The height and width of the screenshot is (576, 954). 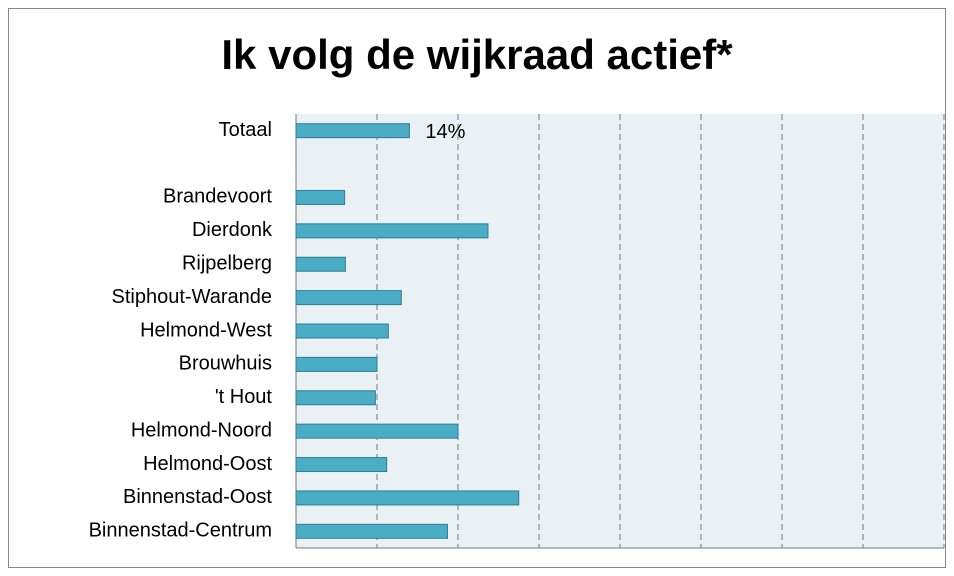 I want to click on data-label: 14%, so click(x=445, y=132).